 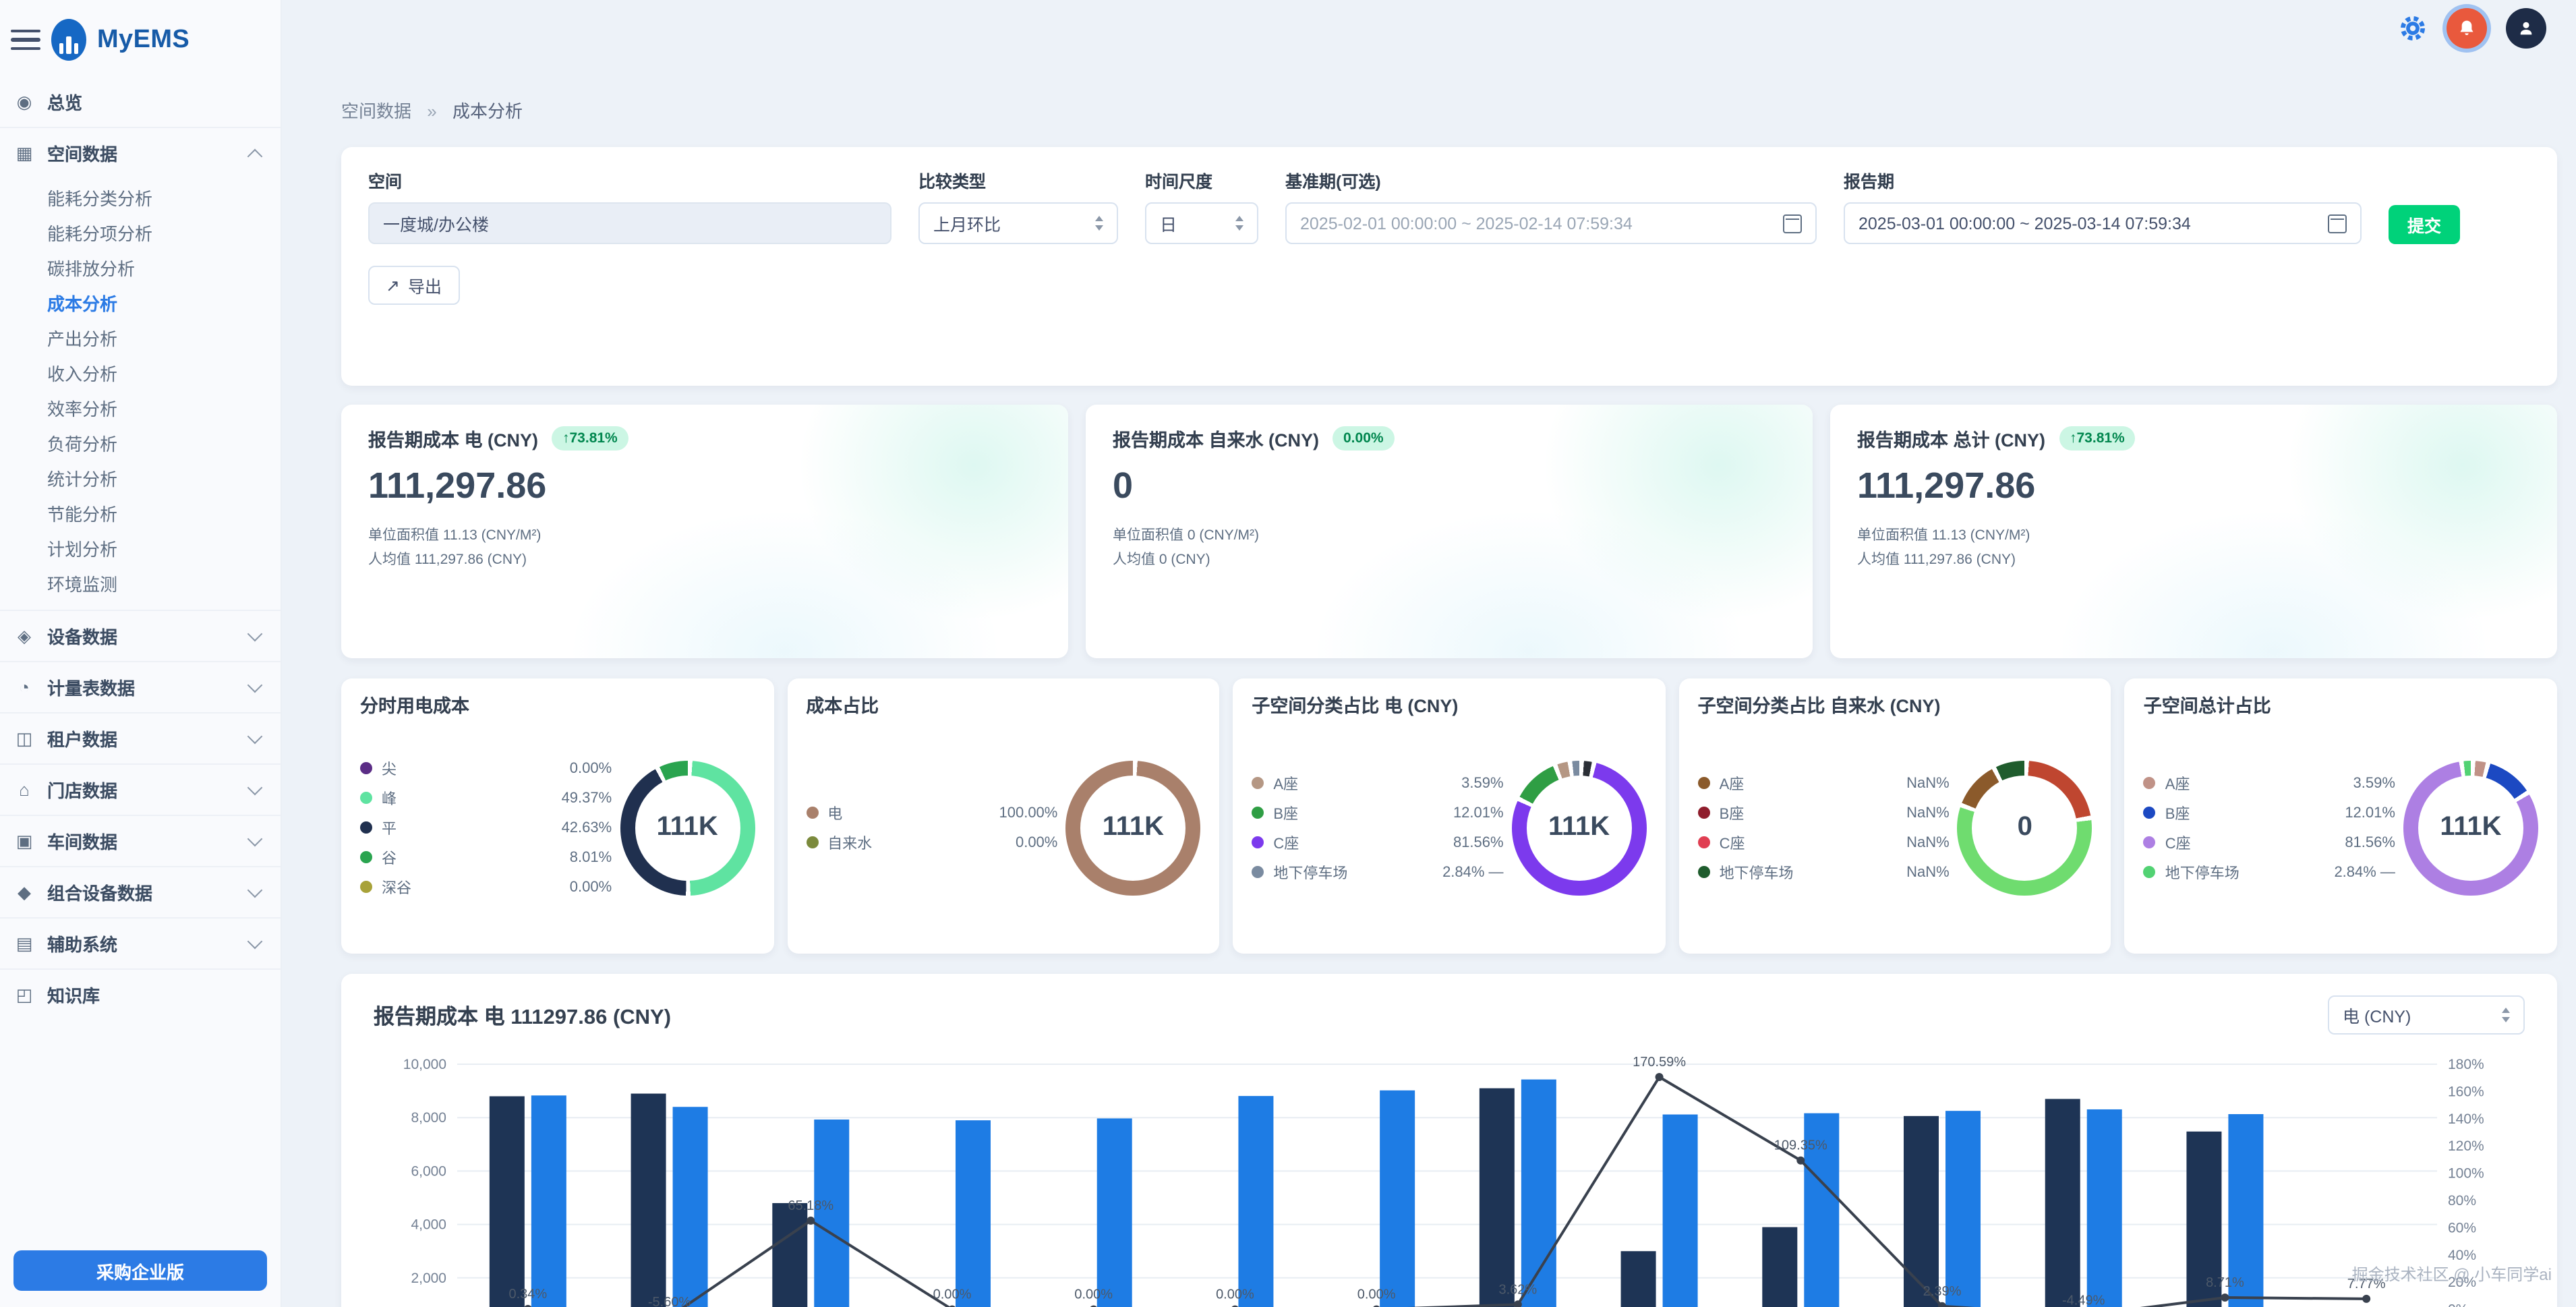 What do you see at coordinates (2426, 1015) in the screenshot?
I see `energy-unit-select: 电 (CNY)` at bounding box center [2426, 1015].